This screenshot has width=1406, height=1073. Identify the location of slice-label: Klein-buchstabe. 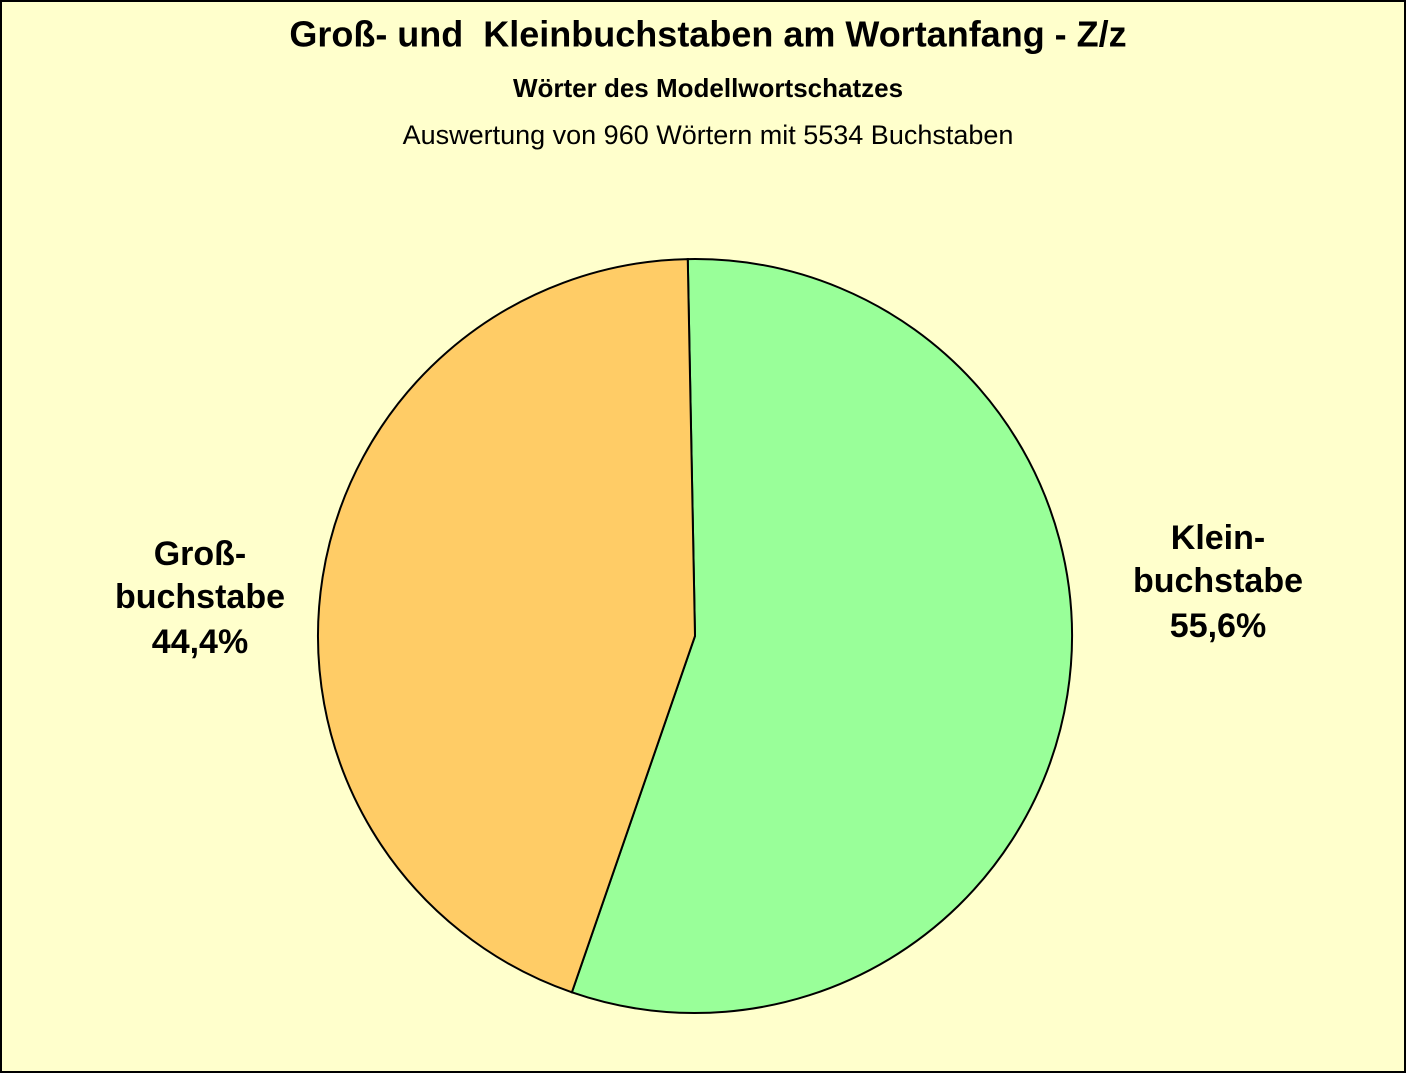
(1218, 559).